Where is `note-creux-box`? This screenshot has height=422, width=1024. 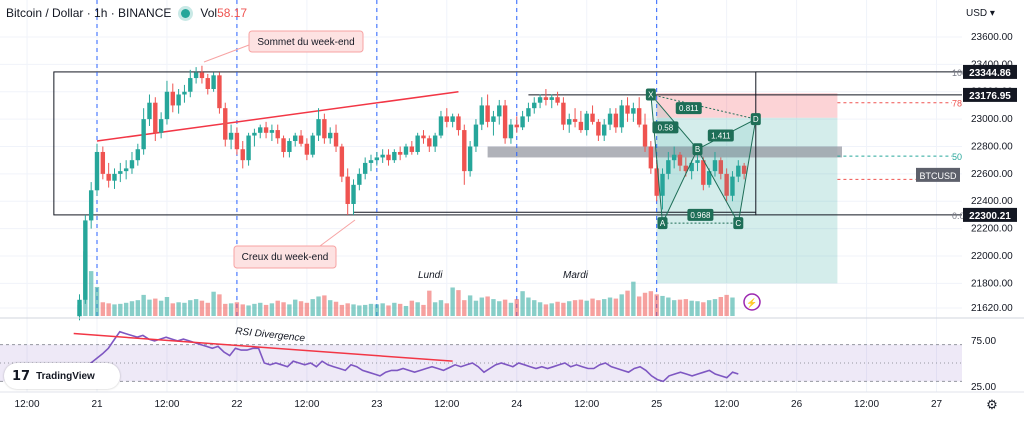 note-creux-box is located at coordinates (285, 257).